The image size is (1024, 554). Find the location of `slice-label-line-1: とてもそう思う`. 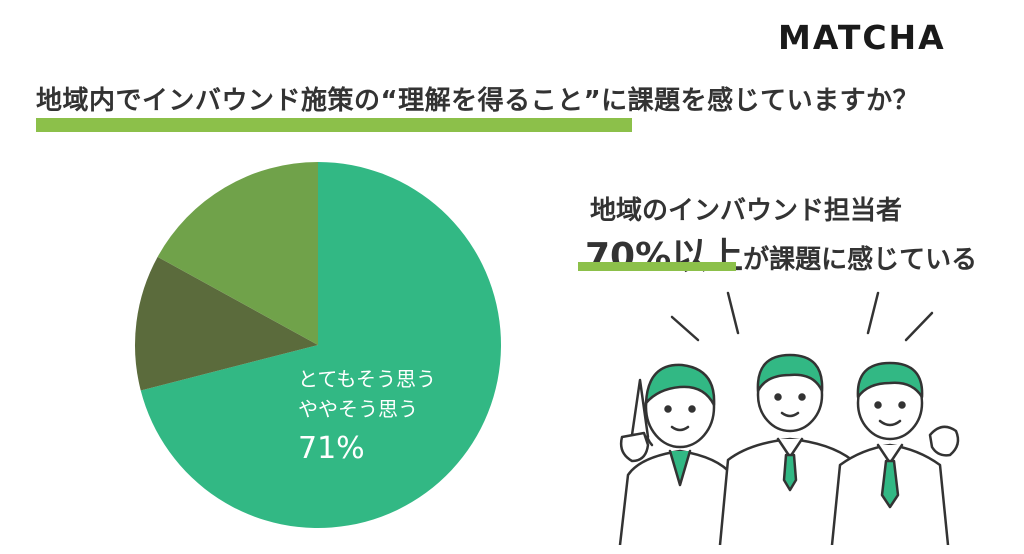

slice-label-line-1: とてもそう思う is located at coordinates (367, 379).